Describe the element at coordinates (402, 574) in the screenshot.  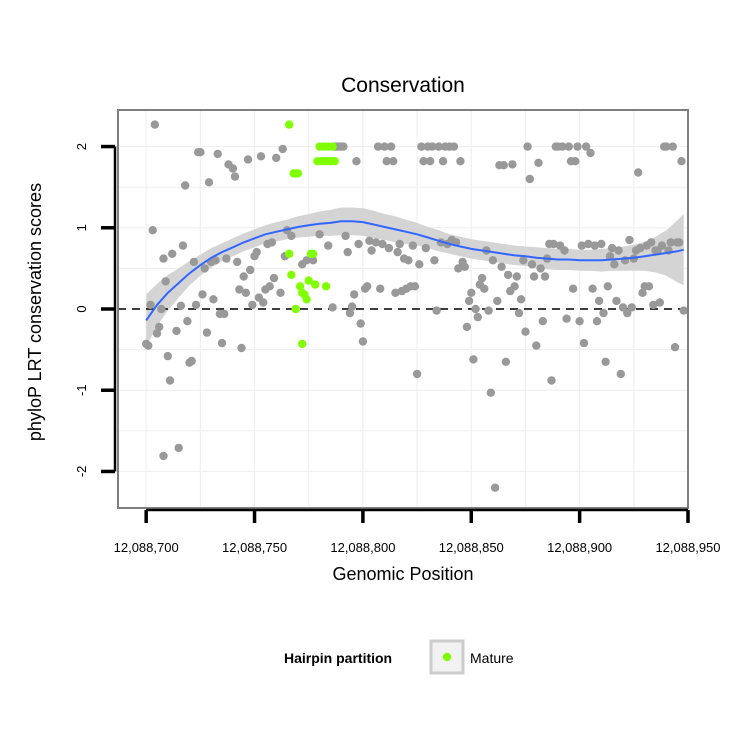
I see `x-axis-title: Genomic Position` at that location.